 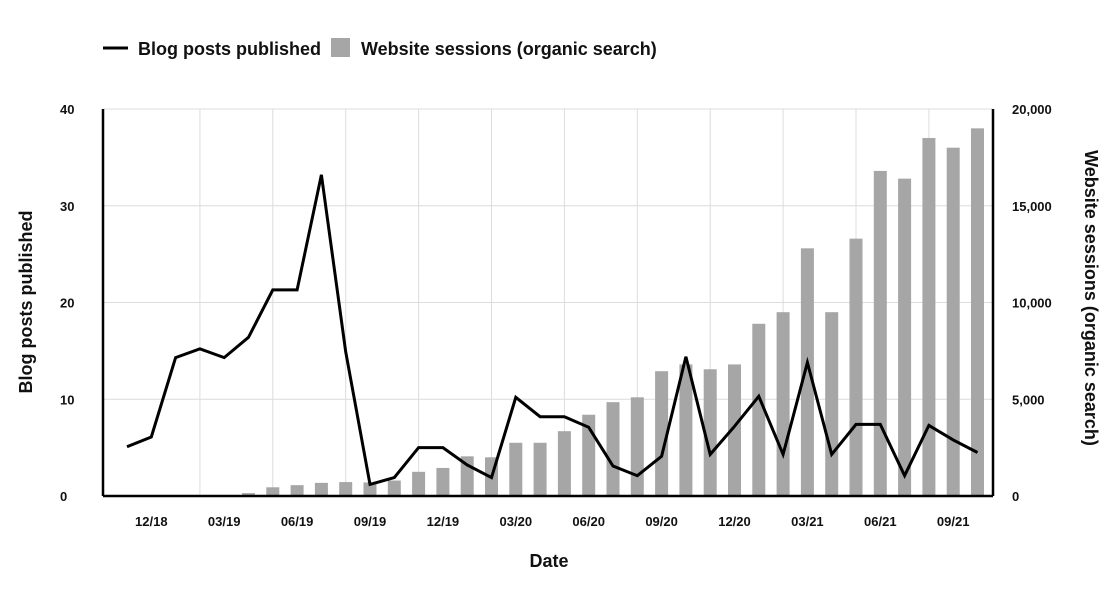 I want to click on right-tick-label: 15,000, so click(x=1032, y=206).